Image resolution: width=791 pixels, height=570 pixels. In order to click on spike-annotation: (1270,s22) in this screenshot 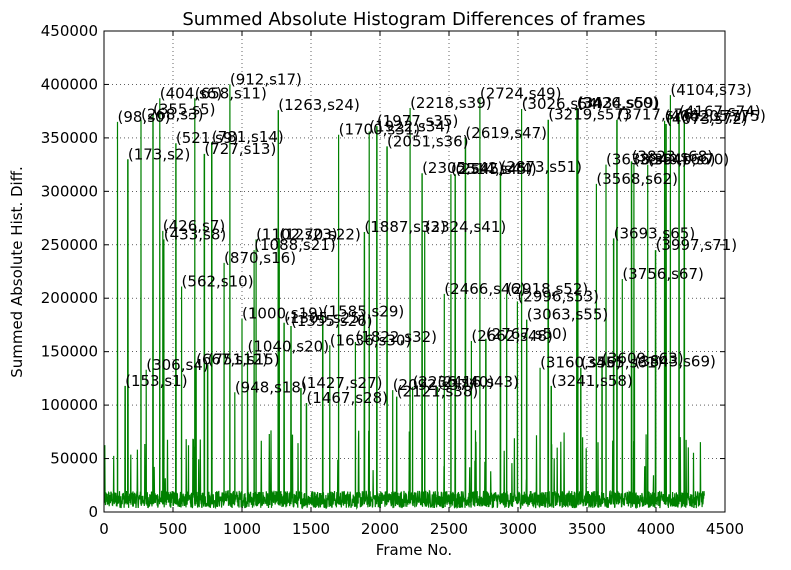, I will do `click(320, 234)`.